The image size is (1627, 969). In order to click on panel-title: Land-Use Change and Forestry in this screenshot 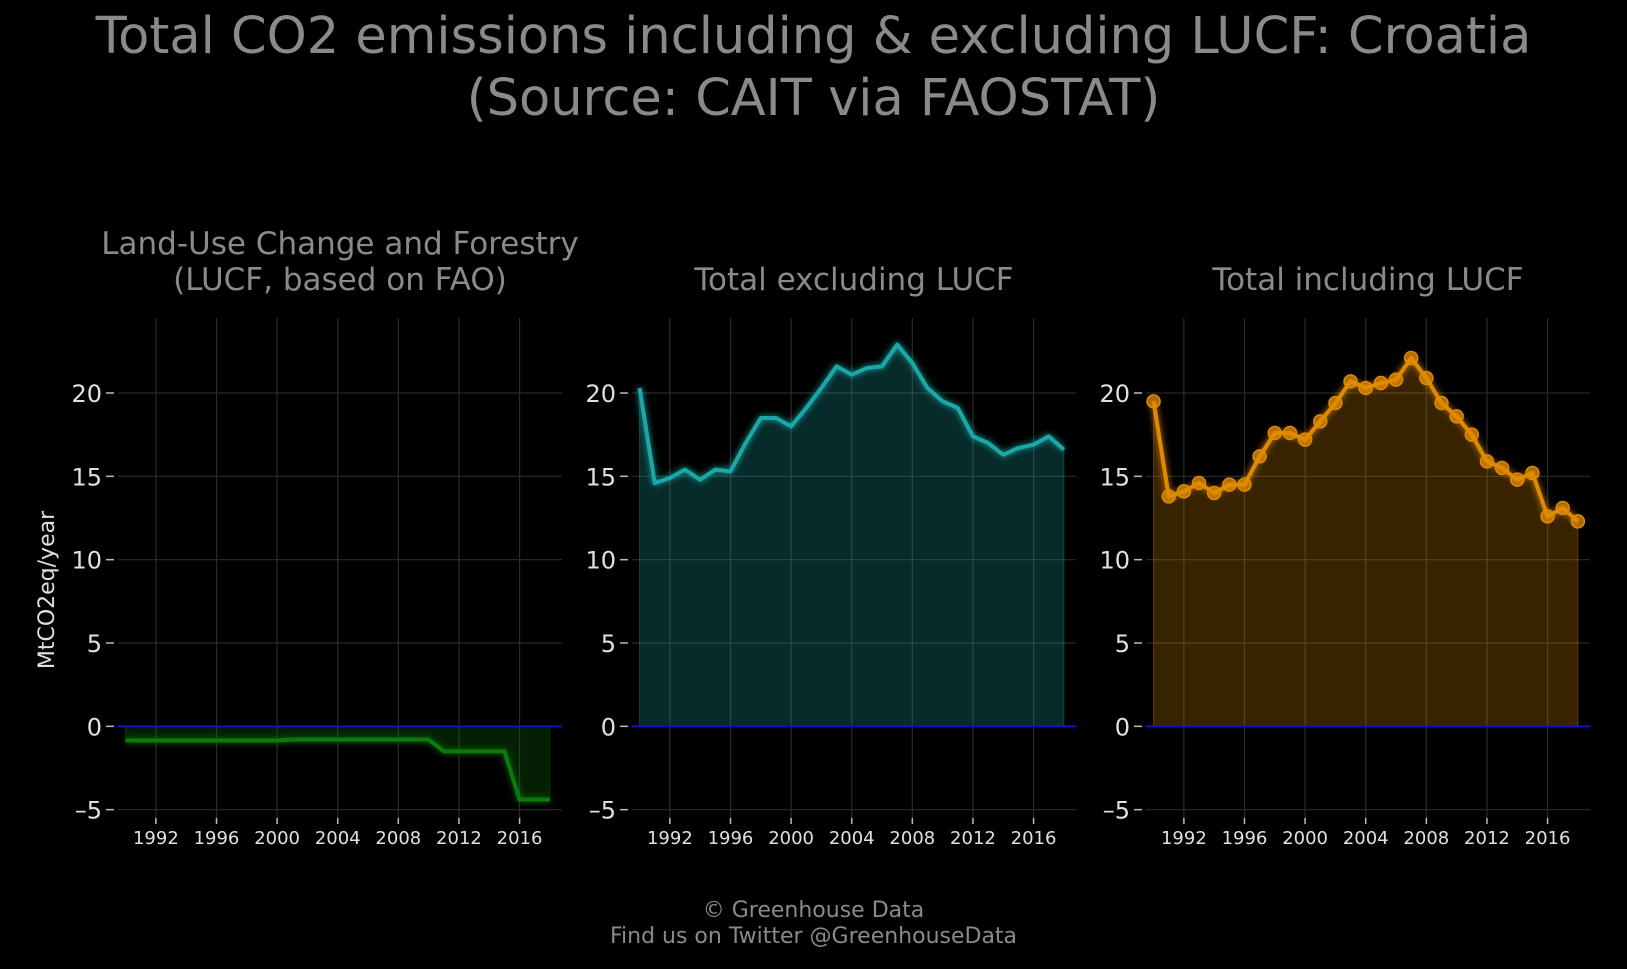, I will do `click(340, 244)`.